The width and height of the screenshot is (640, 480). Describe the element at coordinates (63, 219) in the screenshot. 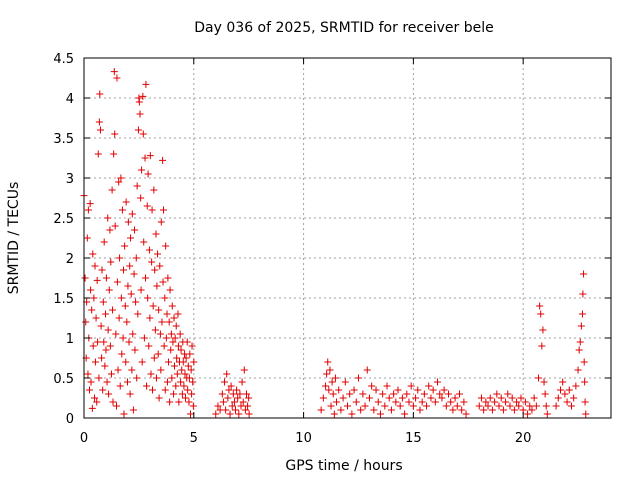

I see `y-tick-label: 2.5` at that location.